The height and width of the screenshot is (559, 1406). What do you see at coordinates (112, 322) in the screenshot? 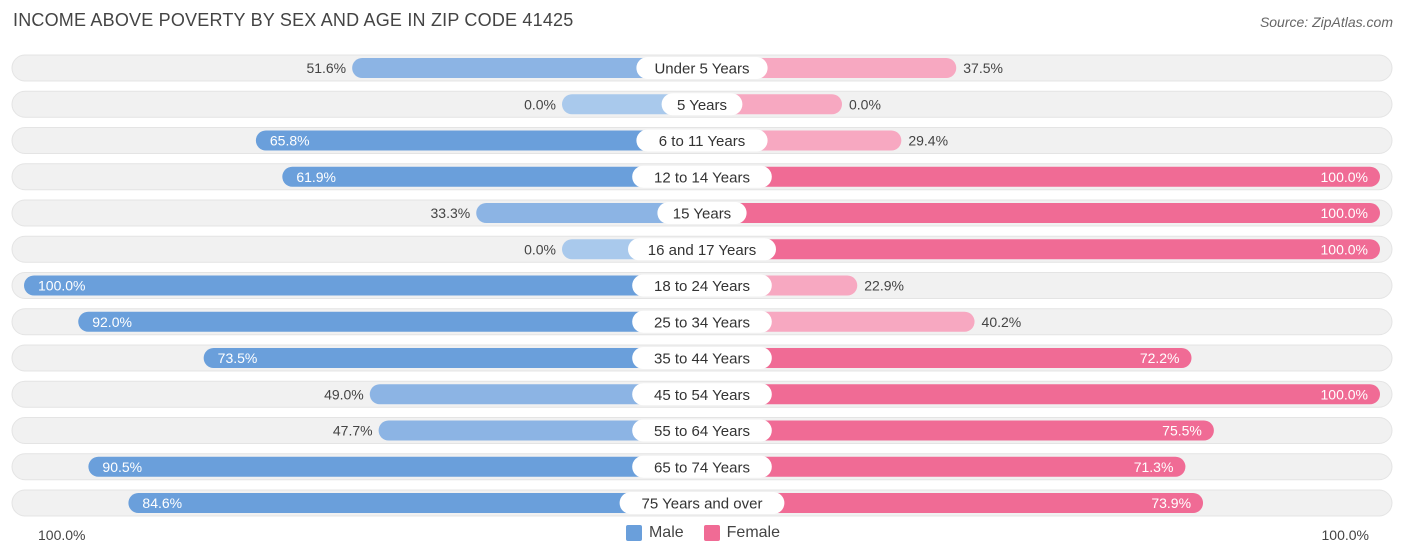
I see `value-label-male: 92.0%` at bounding box center [112, 322].